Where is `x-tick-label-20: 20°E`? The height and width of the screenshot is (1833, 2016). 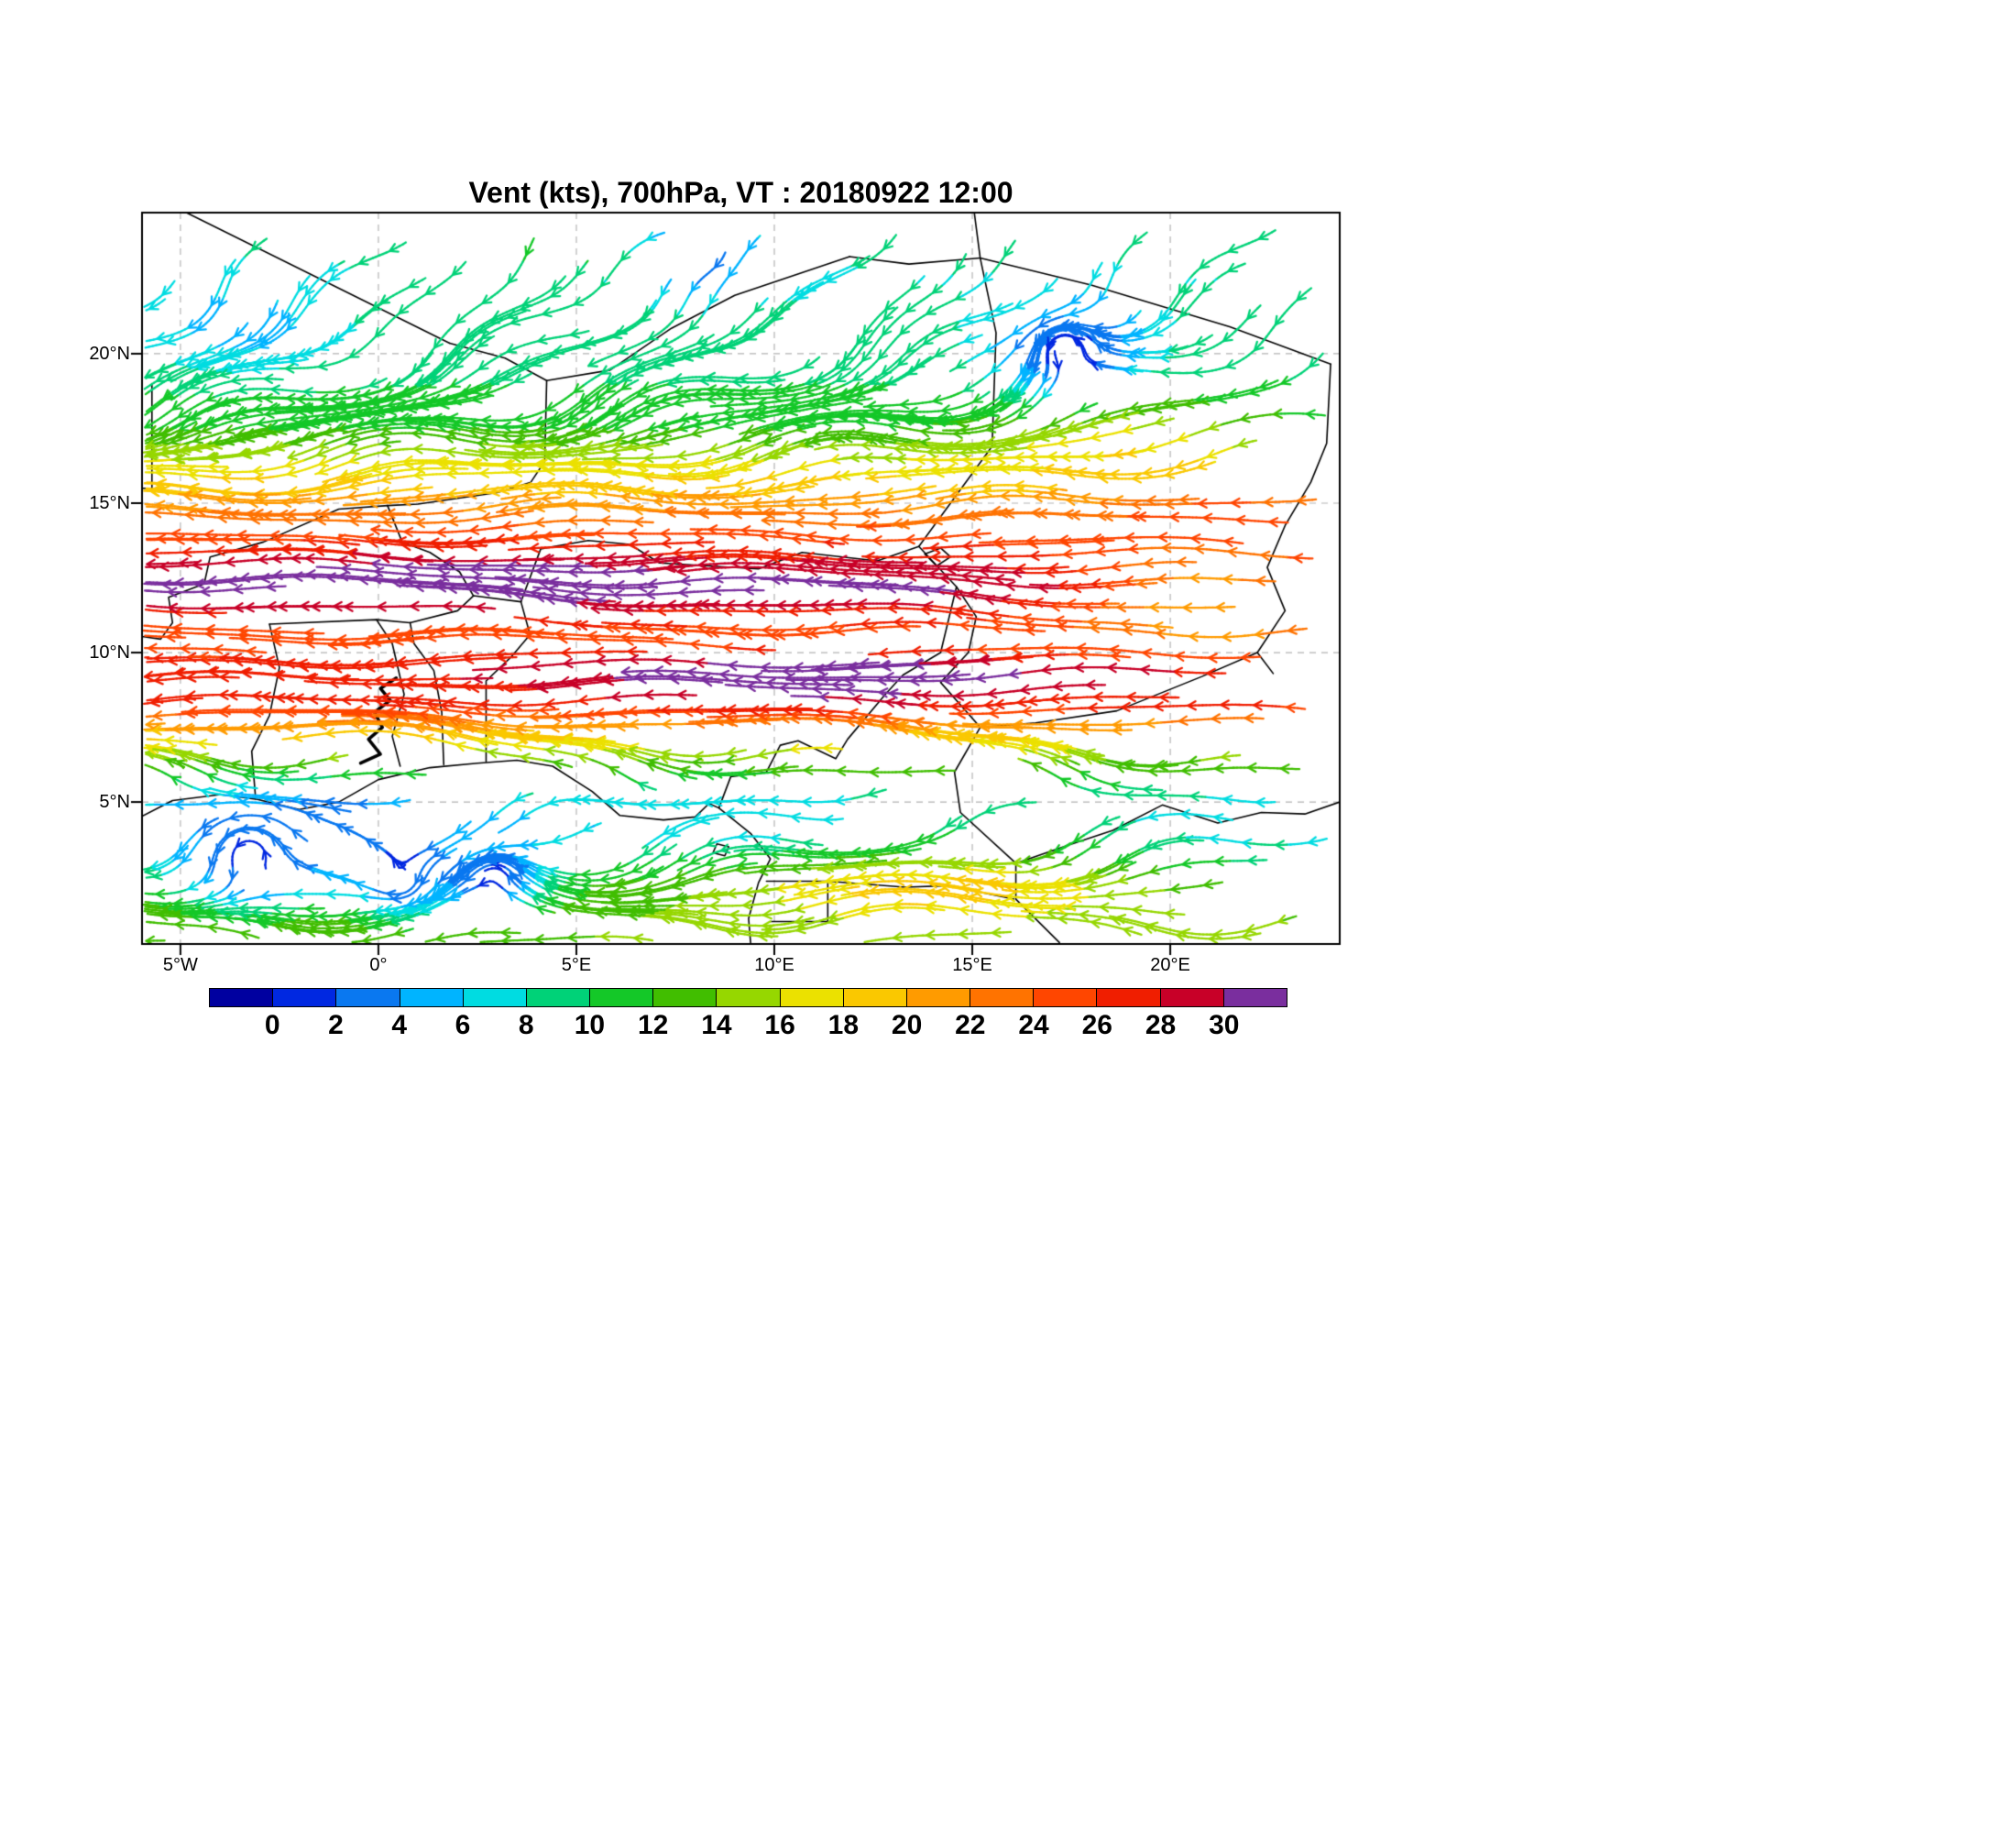 x-tick-label-20: 20°E is located at coordinates (1170, 965).